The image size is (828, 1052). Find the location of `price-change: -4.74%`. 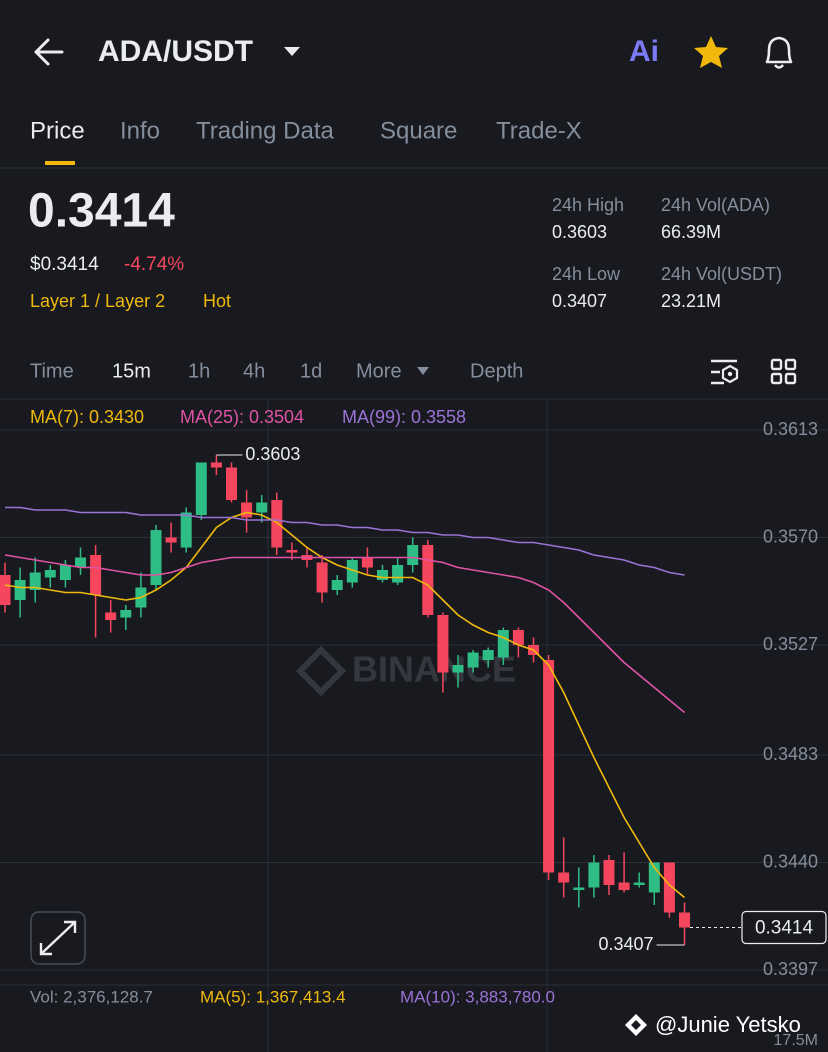

price-change: -4.74% is located at coordinates (154, 264).